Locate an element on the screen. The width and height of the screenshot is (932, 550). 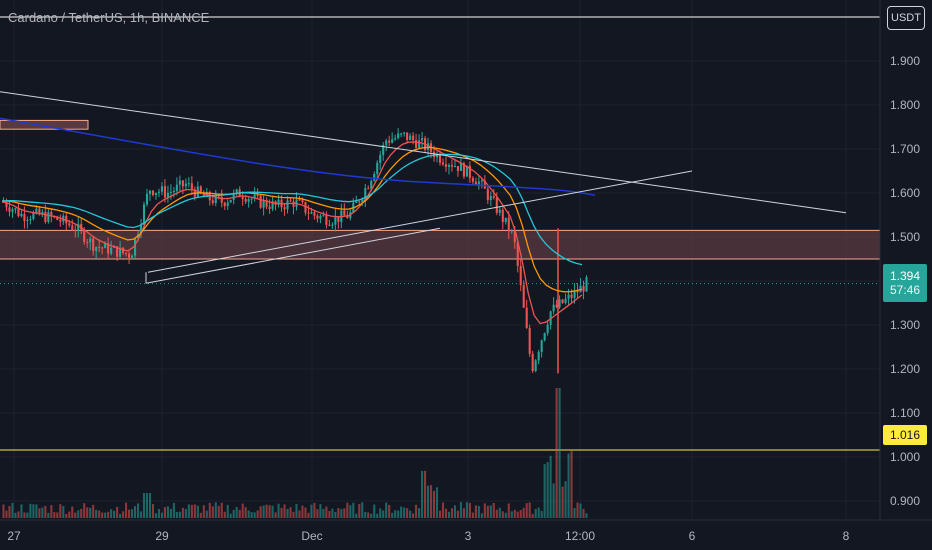
chart-title: Cardano / TetherUS, 1h, BINANCE is located at coordinates (109, 17).